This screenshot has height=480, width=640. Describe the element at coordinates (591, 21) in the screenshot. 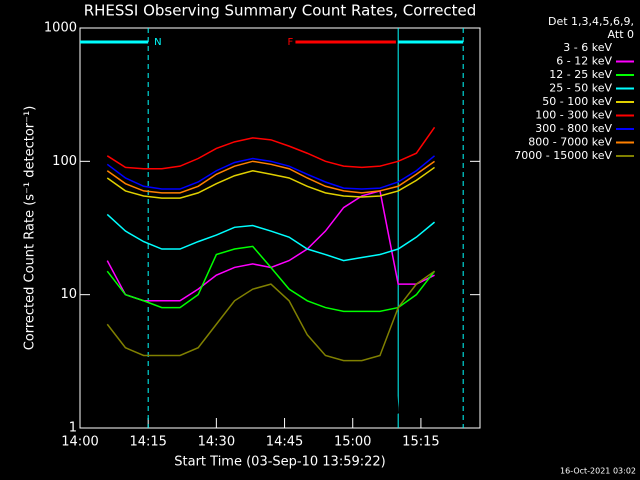

I see `legend-header: Det 1,3,4,5,6,9,` at that location.